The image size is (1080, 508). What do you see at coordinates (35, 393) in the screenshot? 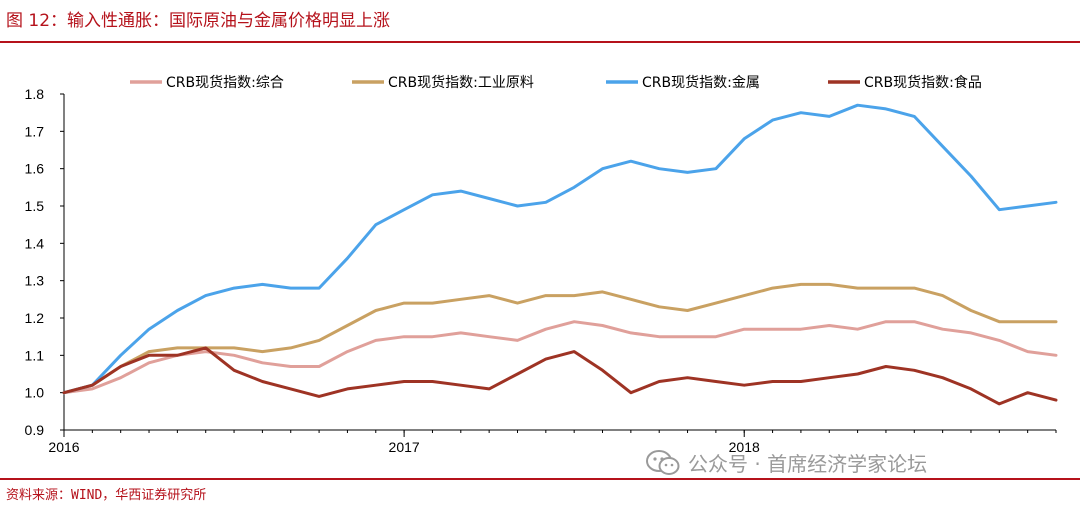
I see `y-tick-label: 1.0` at bounding box center [35, 393].